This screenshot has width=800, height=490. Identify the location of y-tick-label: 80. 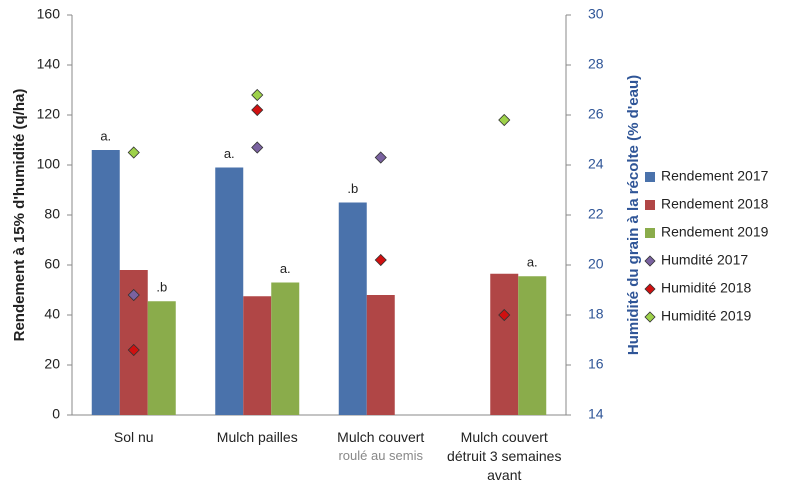
(52, 214).